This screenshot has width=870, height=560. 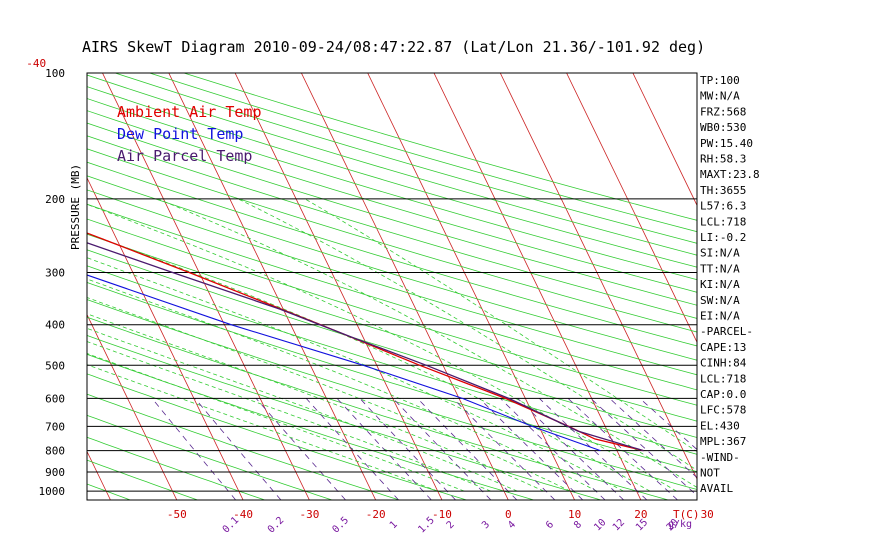 I want to click on mixing-ratio-tick-label: 10, so click(x=600, y=525).